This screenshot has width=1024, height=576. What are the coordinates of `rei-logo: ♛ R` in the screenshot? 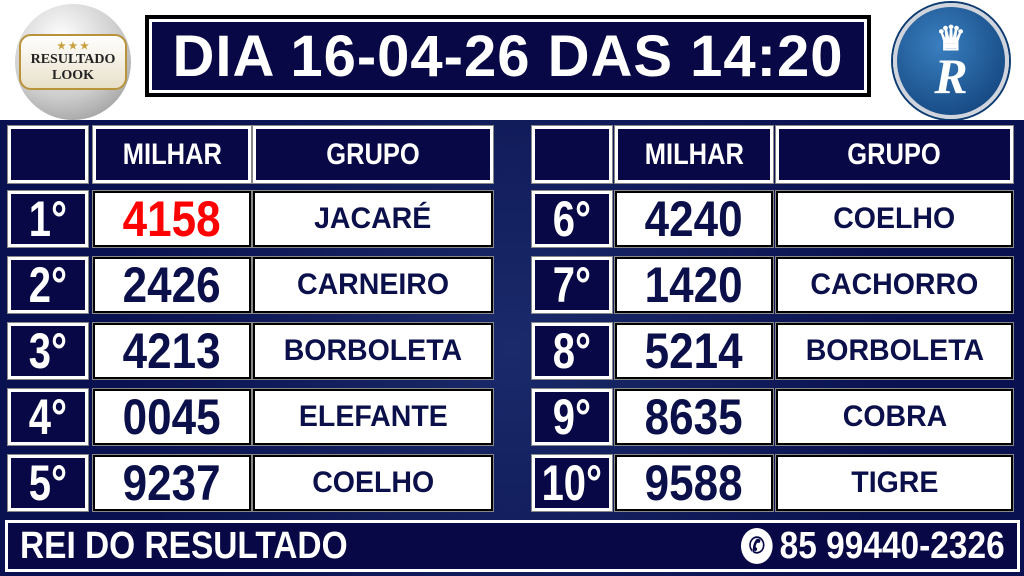 It's located at (951, 61).